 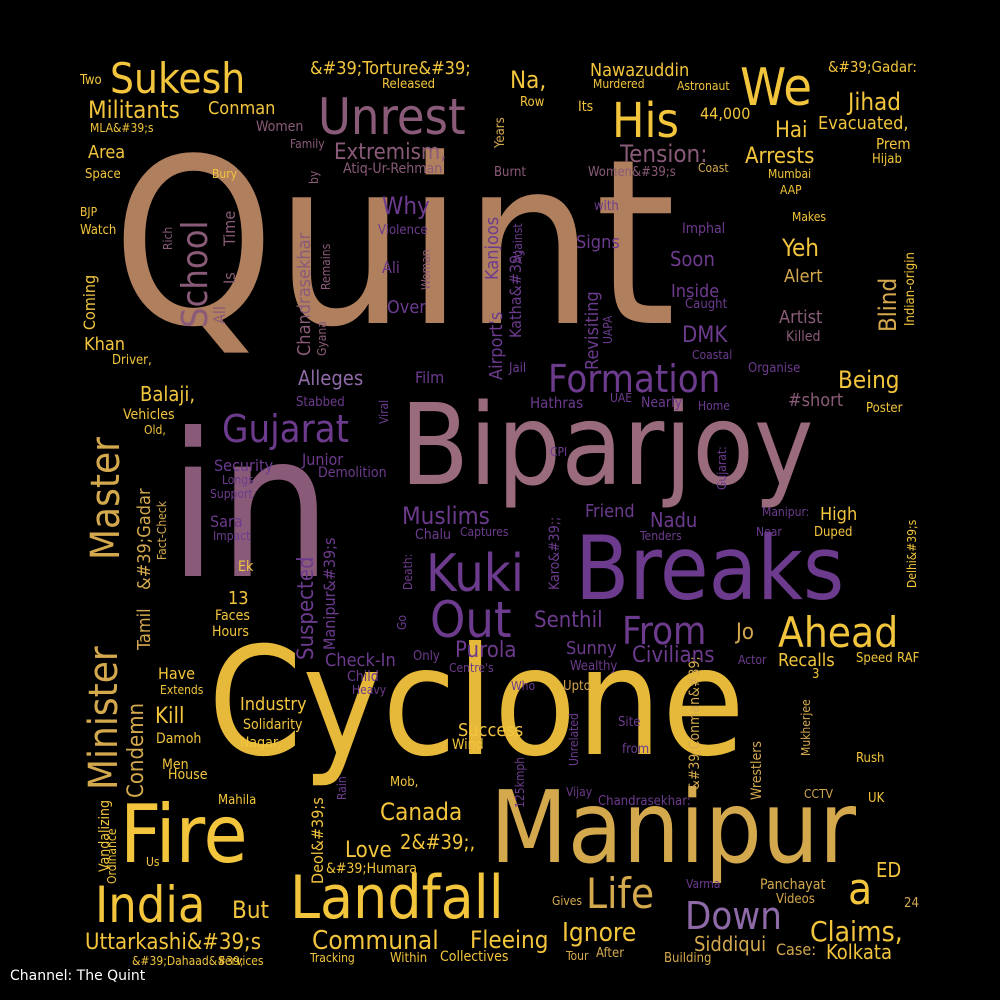 I want to click on cloud-word: Makes, so click(x=809, y=217).